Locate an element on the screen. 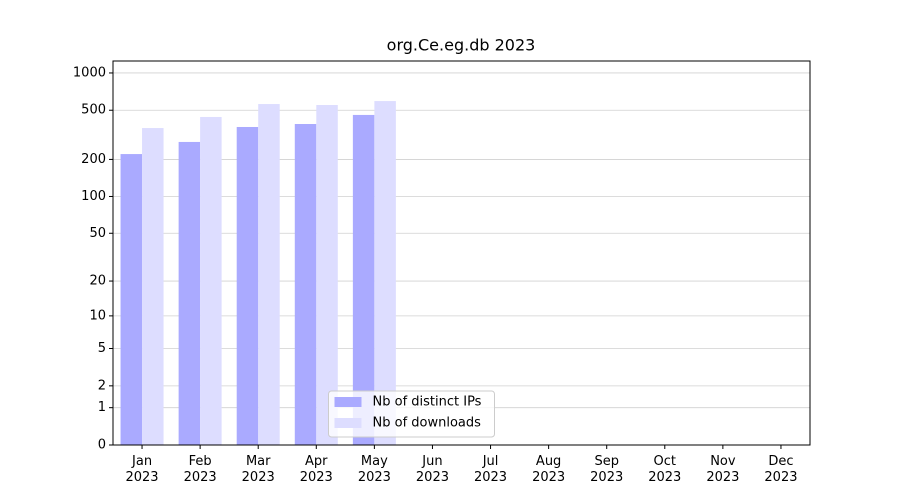 Image resolution: width=900 pixels, height=504 pixels. y-tick-label: 100 is located at coordinates (93, 196).